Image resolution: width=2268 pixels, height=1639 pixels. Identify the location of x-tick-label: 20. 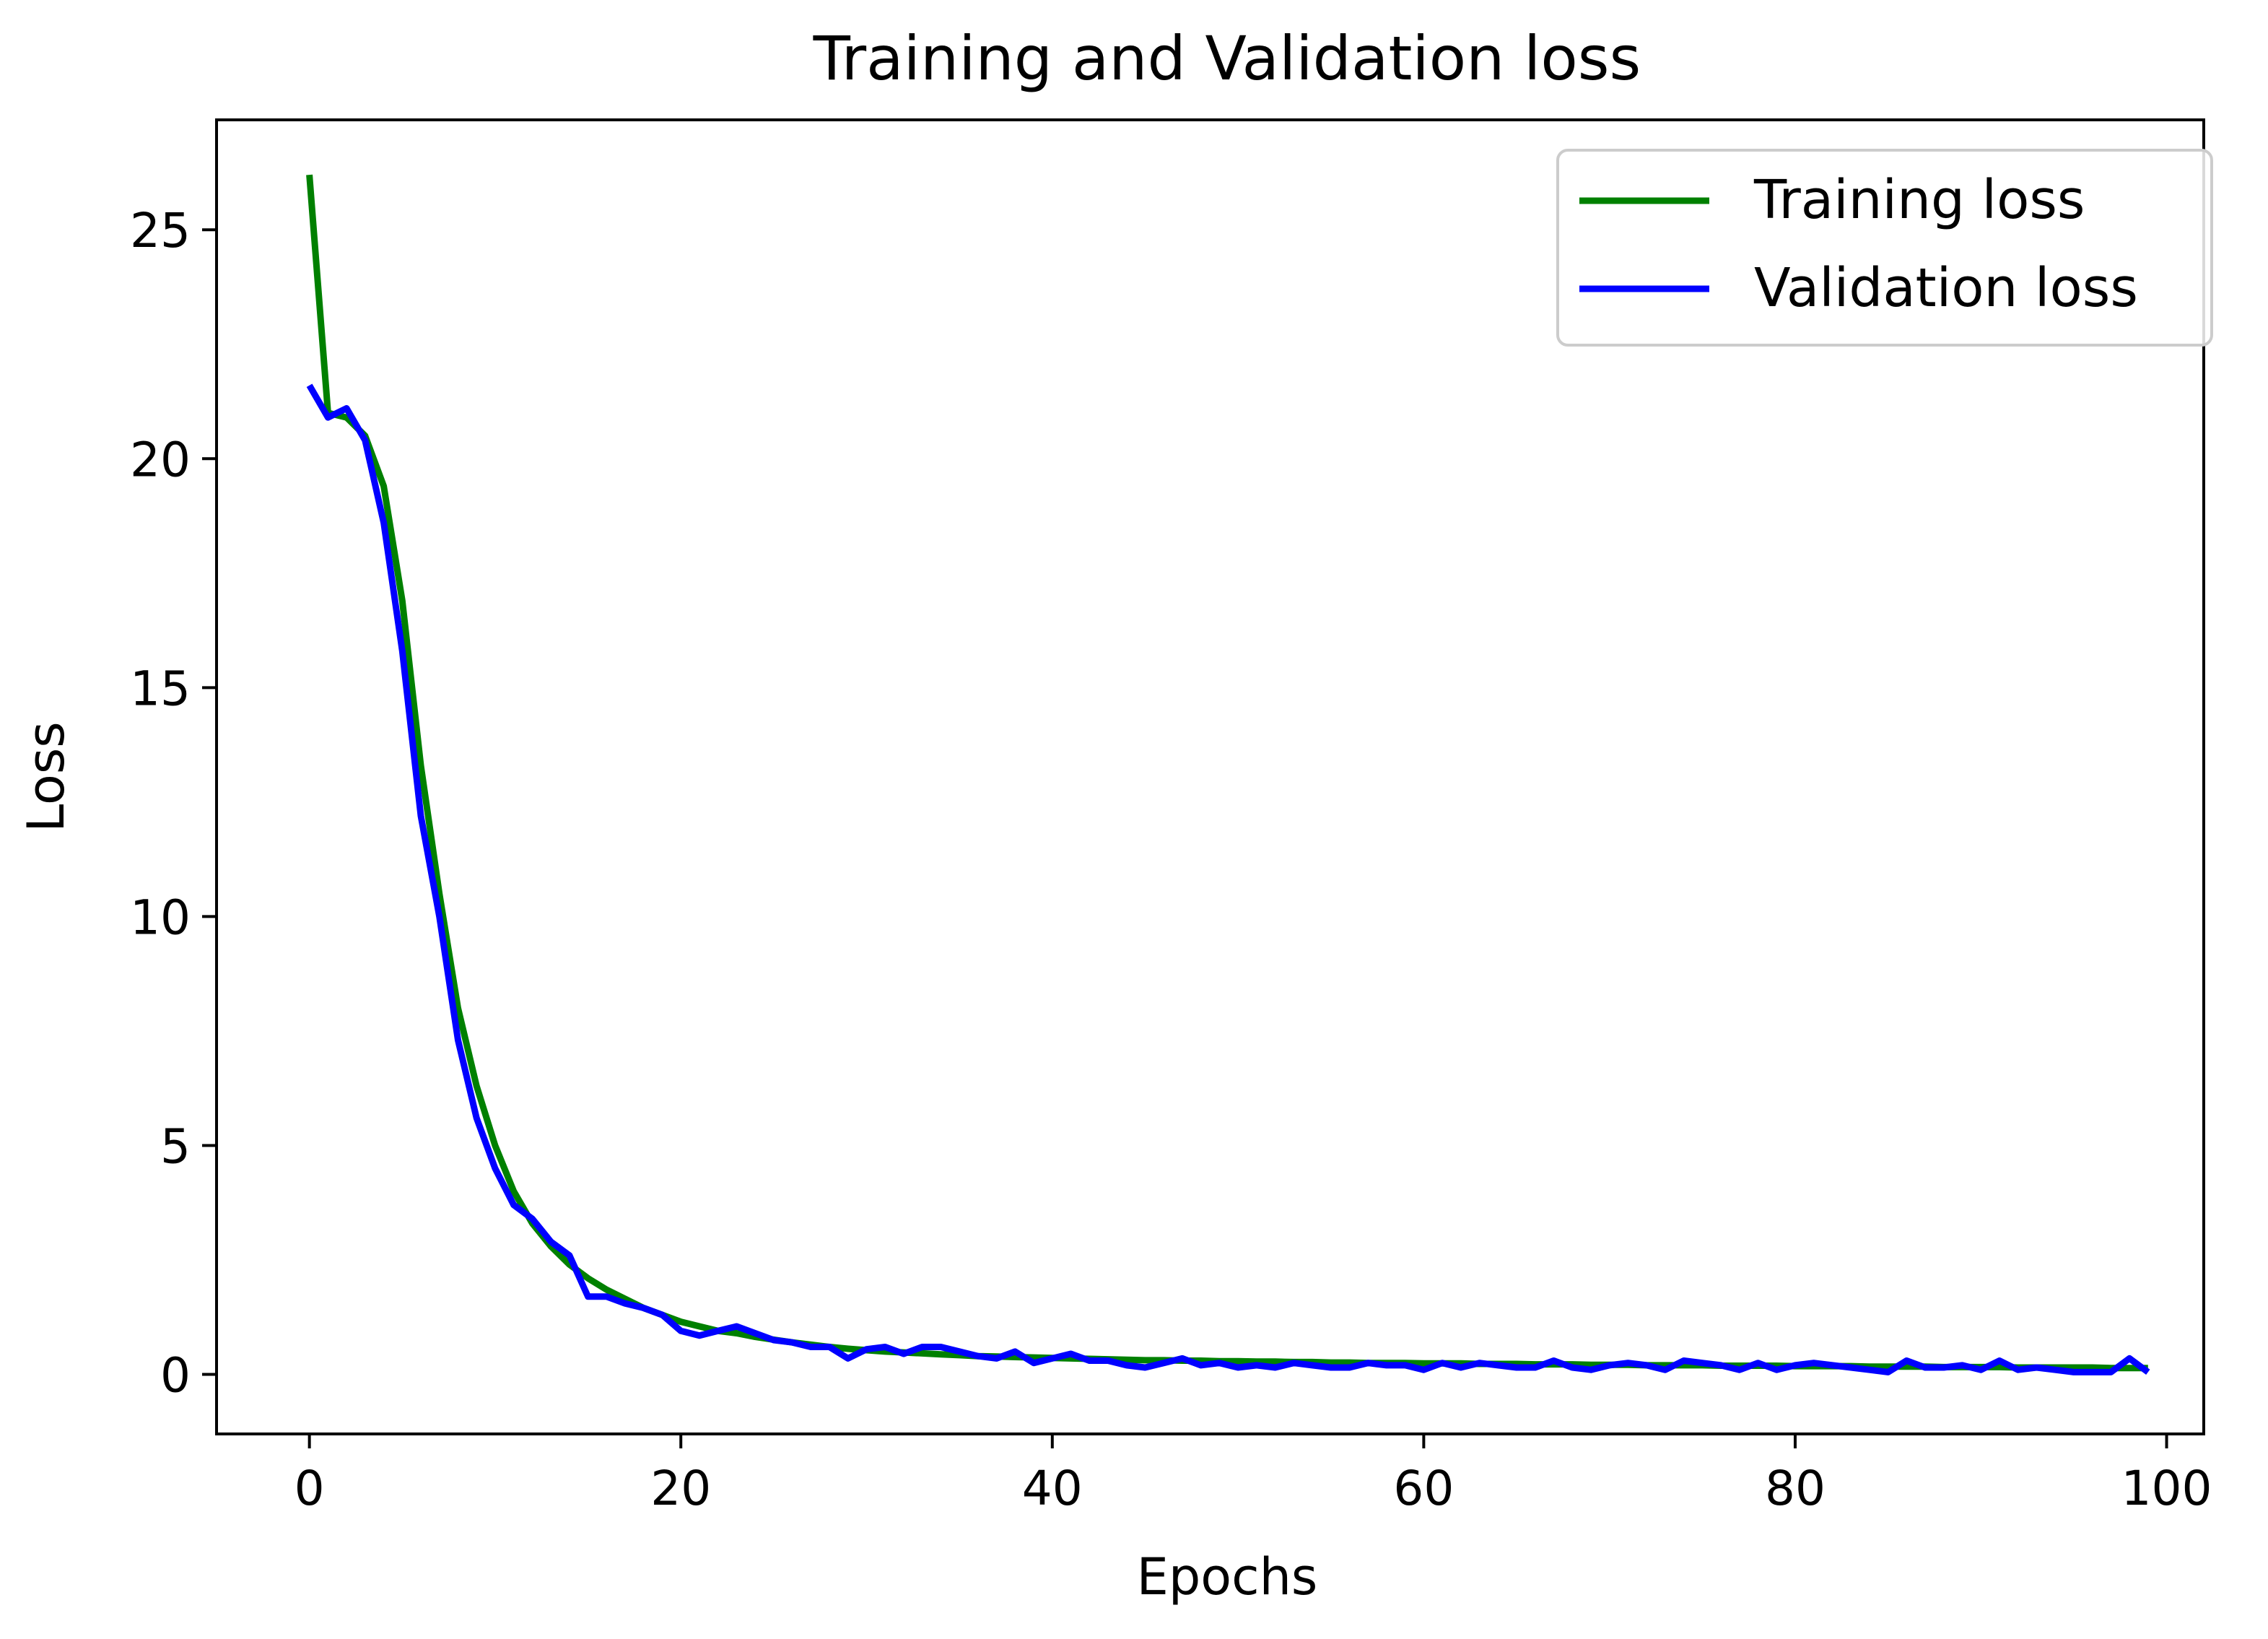
(680, 1489).